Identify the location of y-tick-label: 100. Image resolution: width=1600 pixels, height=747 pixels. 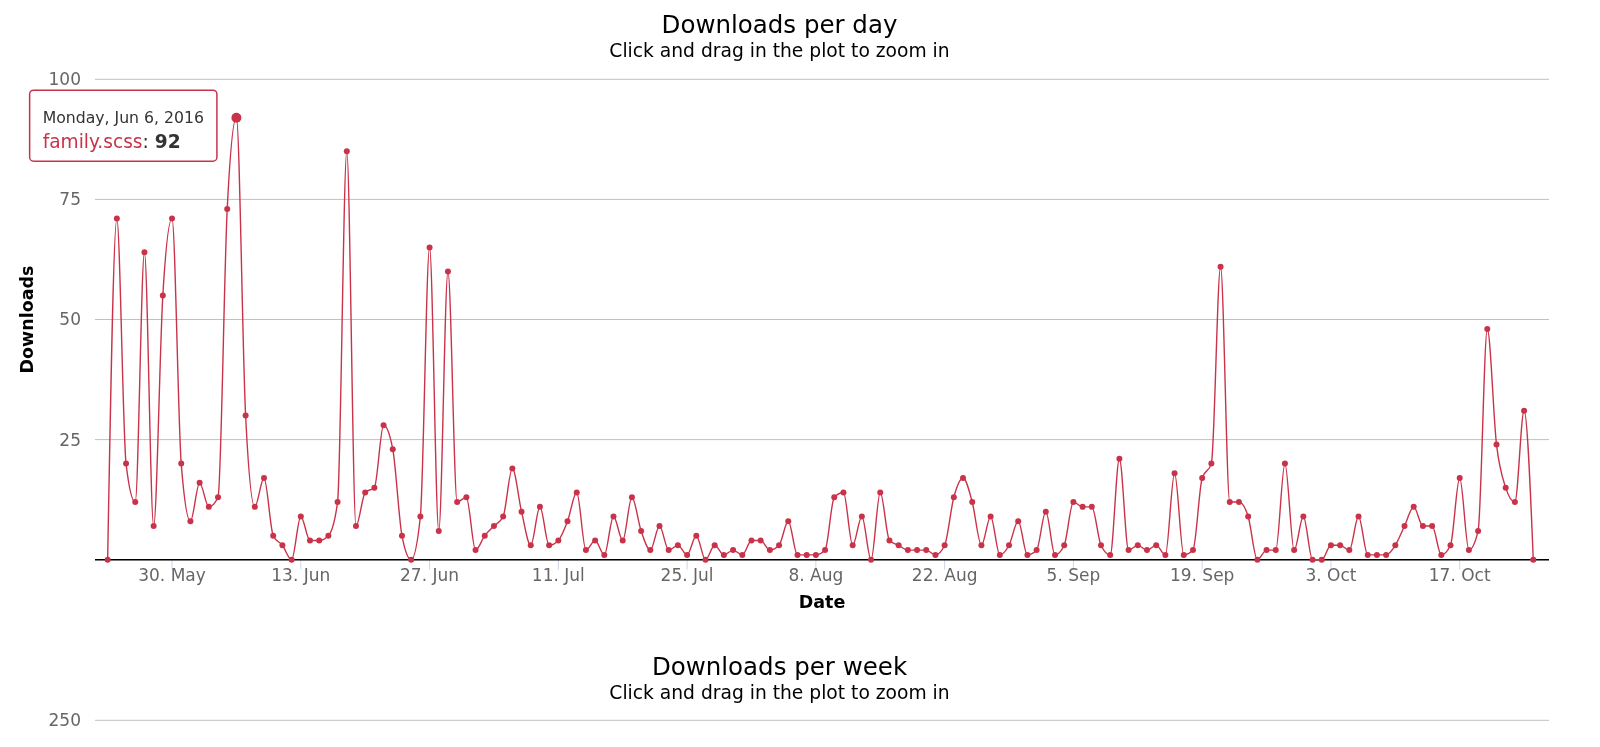
(64, 79).